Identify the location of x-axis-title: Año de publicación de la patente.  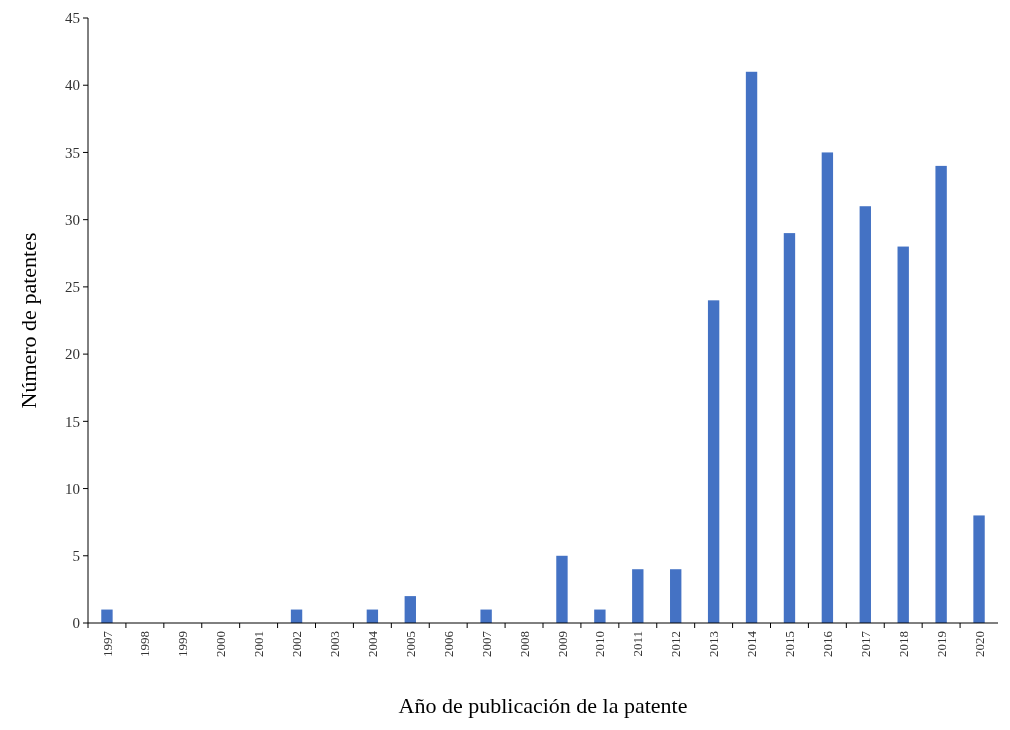
(543, 705).